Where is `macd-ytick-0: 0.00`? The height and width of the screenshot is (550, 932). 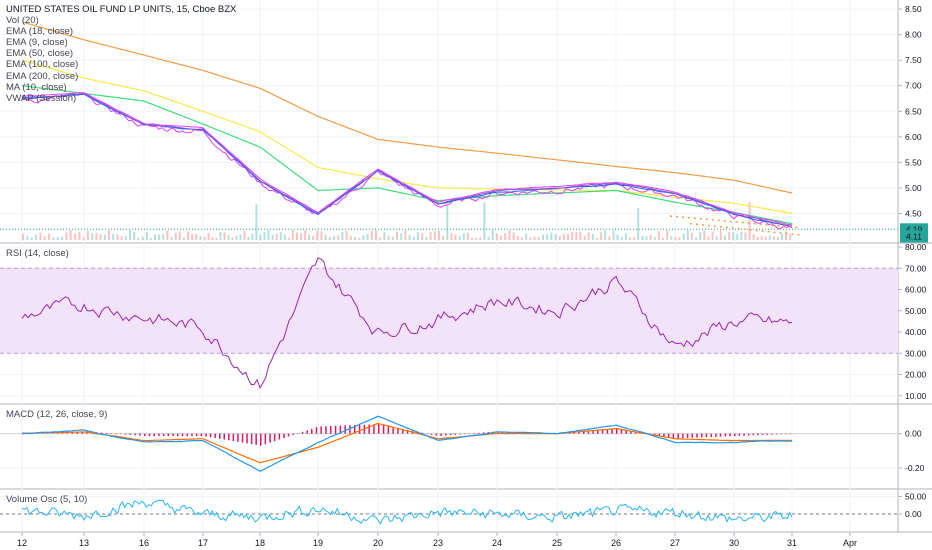
macd-ytick-0: 0.00 is located at coordinates (913, 434).